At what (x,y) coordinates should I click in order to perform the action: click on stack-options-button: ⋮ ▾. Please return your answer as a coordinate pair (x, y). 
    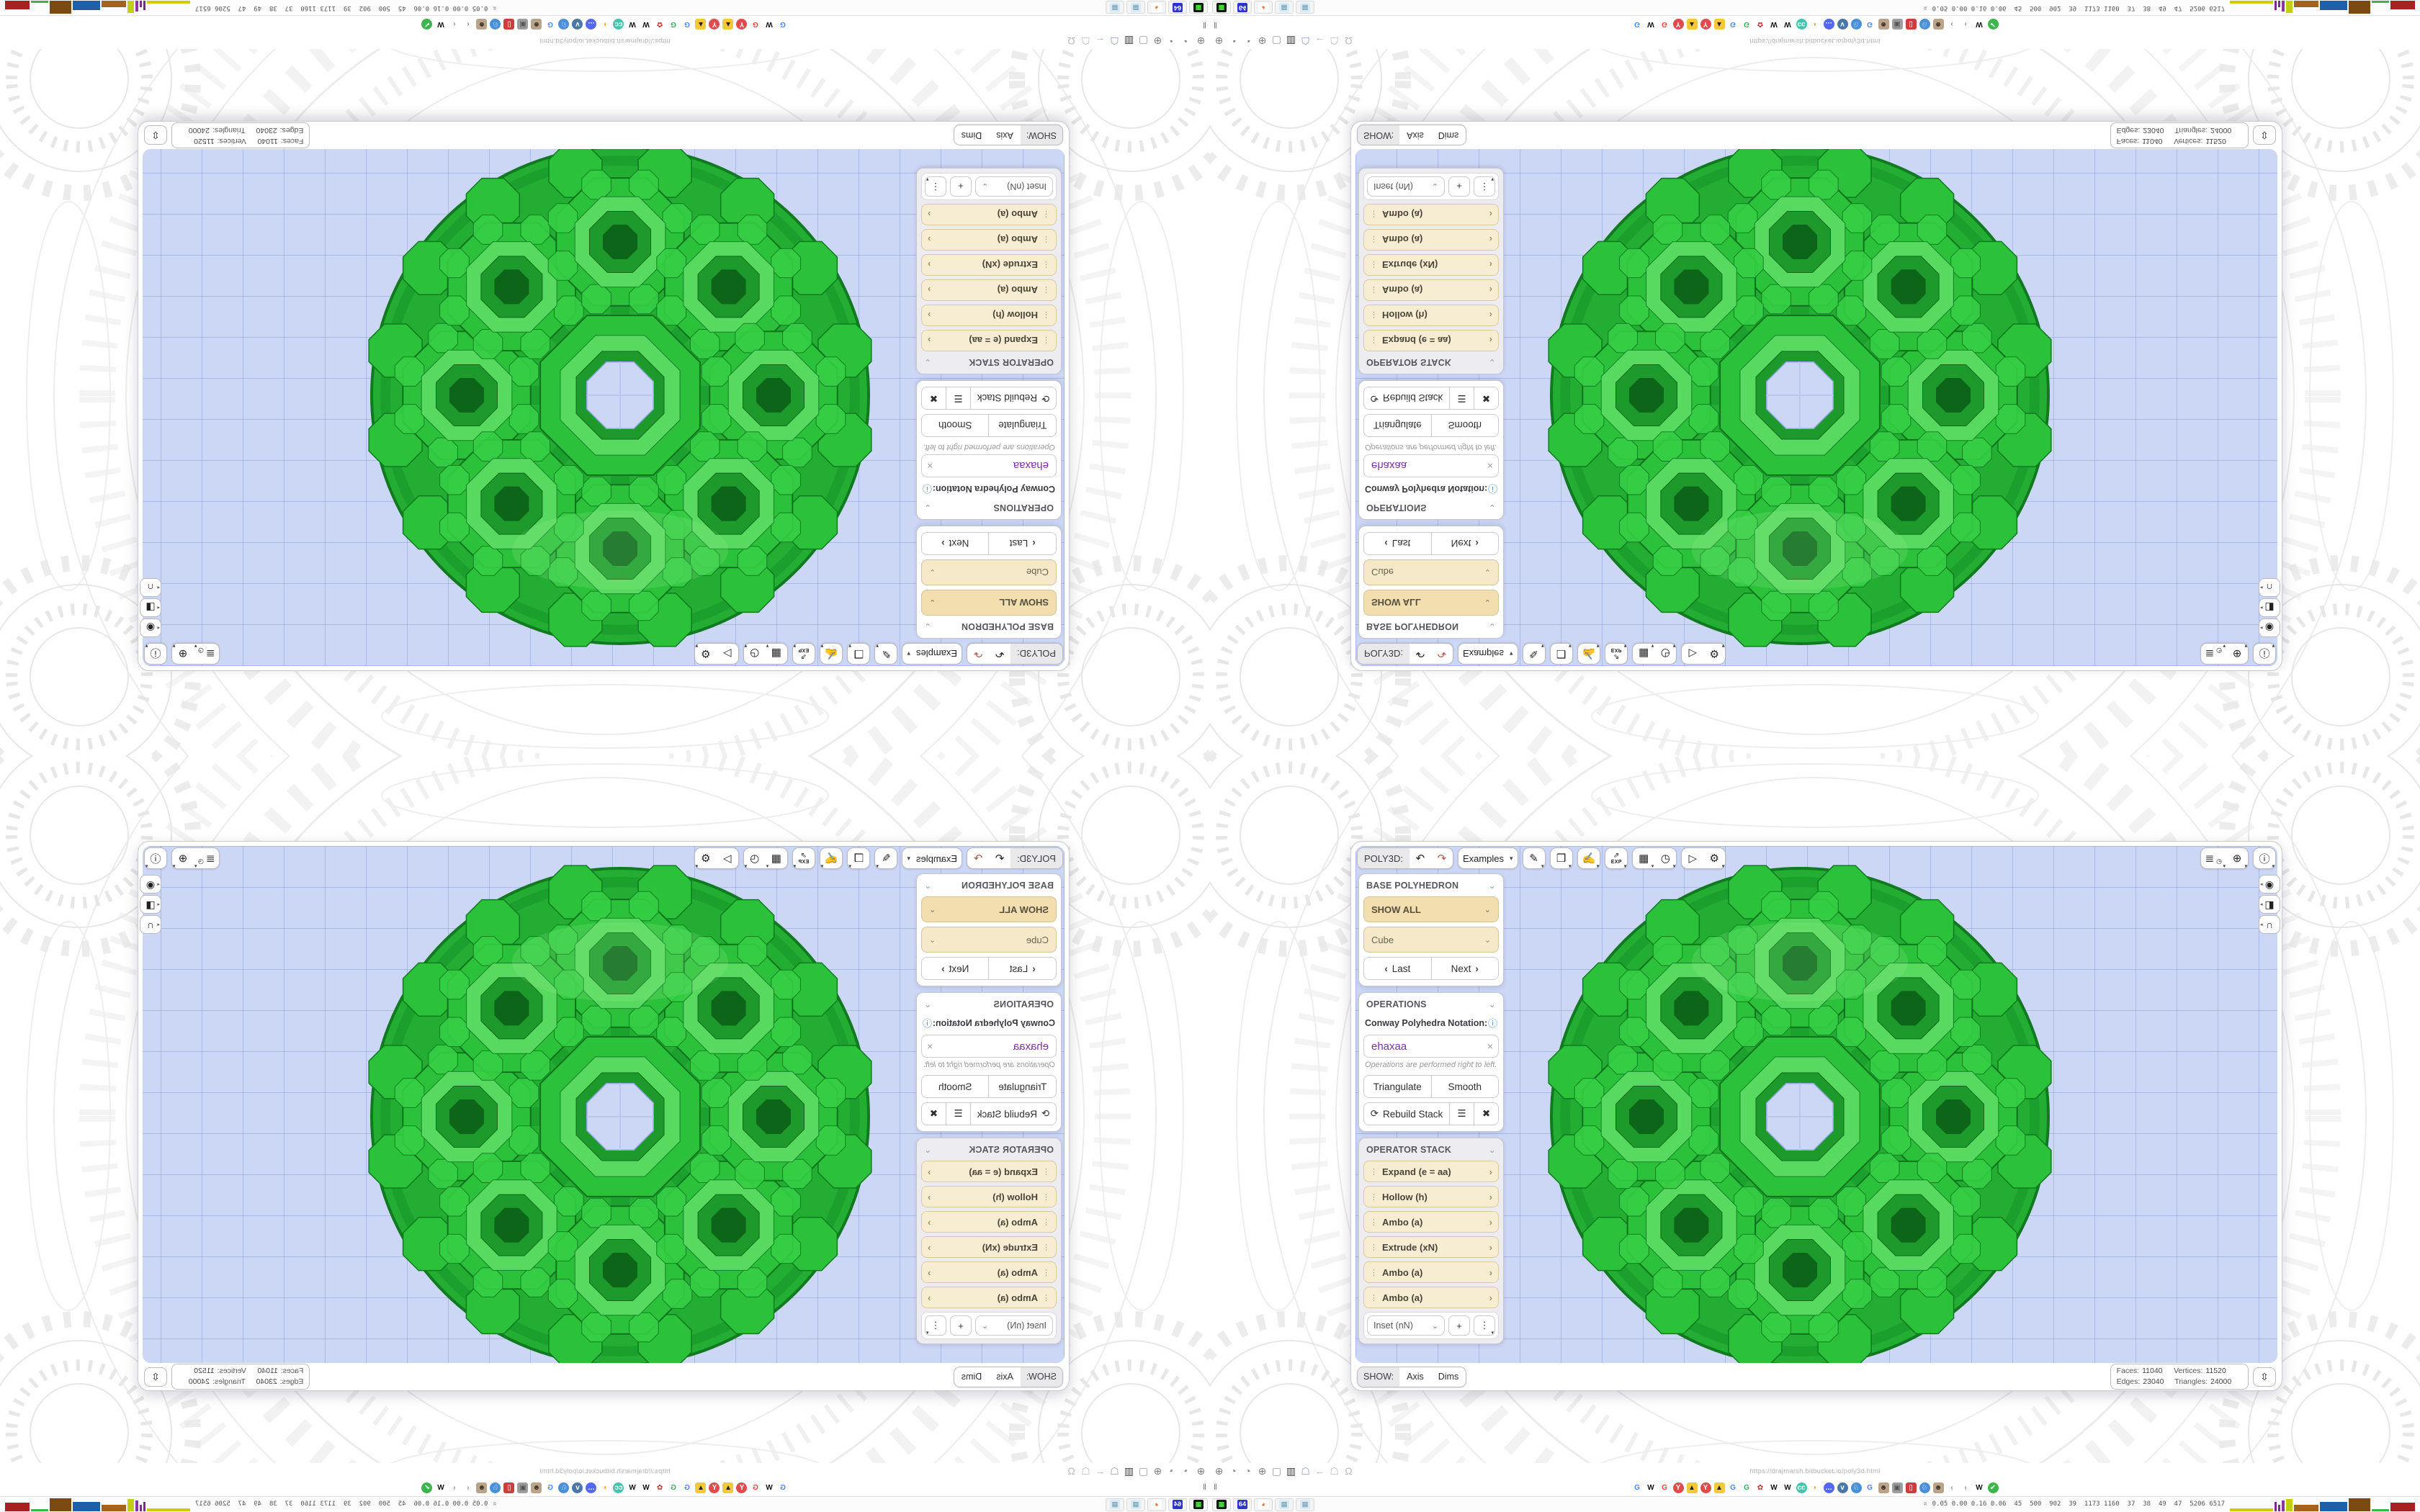
    Looking at the image, I should click on (936, 186).